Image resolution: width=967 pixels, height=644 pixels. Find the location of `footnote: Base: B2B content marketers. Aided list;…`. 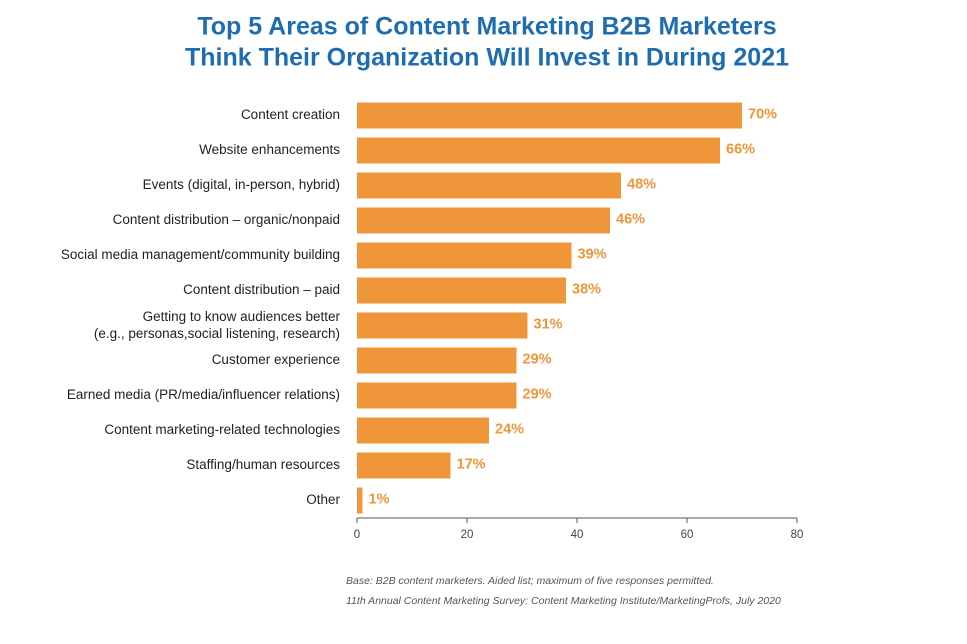

footnote: Base: B2B content marketers. Aided list;… is located at coordinates (530, 581).